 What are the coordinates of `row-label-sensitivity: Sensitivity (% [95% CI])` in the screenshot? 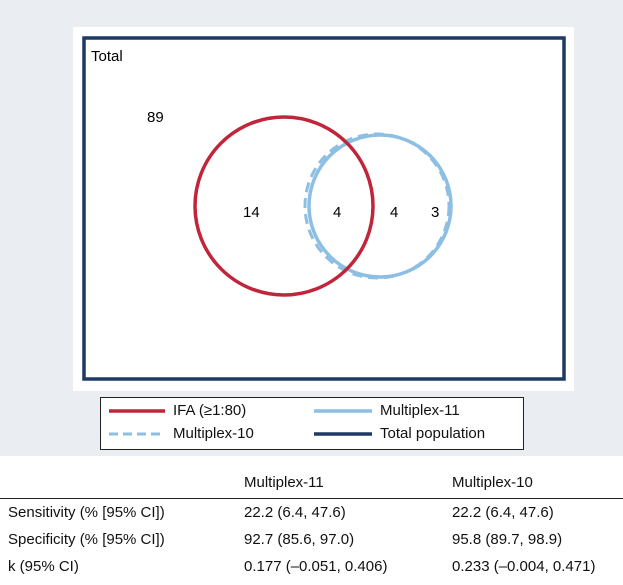 It's located at (86, 512).